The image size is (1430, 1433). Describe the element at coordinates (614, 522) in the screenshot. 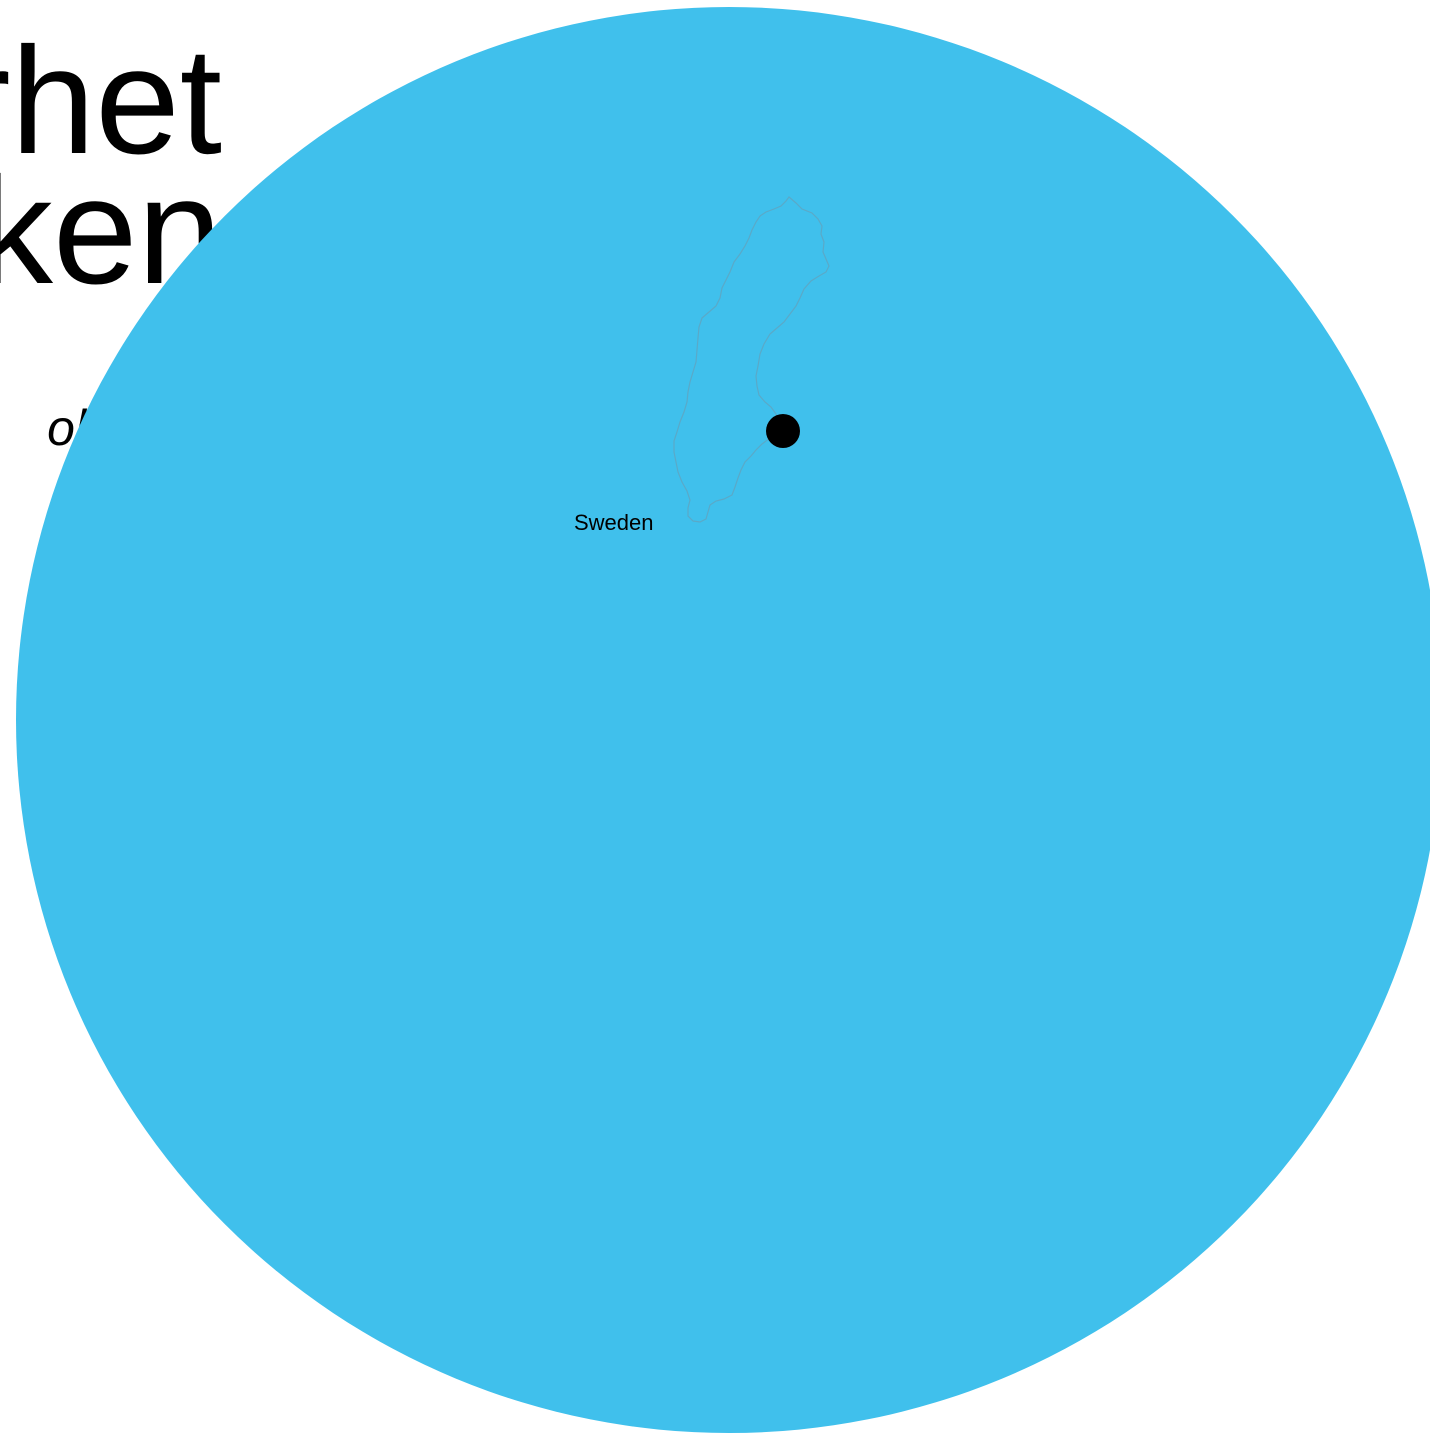

I see `country-label-sweden: Sweden` at that location.